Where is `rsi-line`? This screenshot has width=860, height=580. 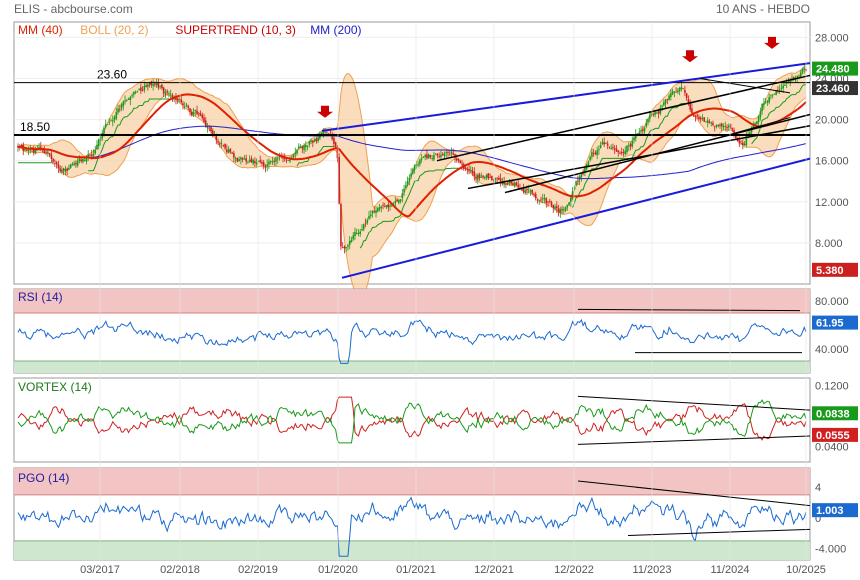
rsi-line is located at coordinates (412, 341).